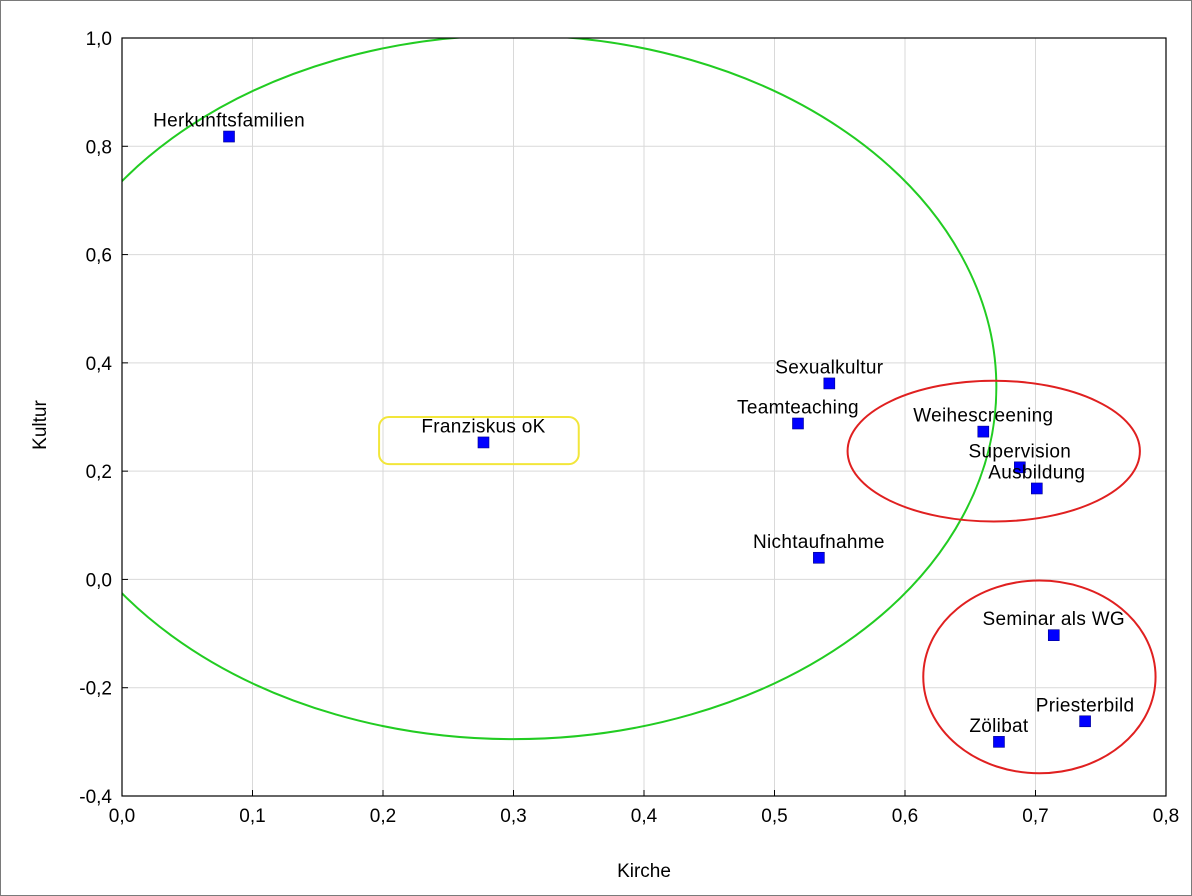  I want to click on point-label: Supervision, so click(1020, 451).